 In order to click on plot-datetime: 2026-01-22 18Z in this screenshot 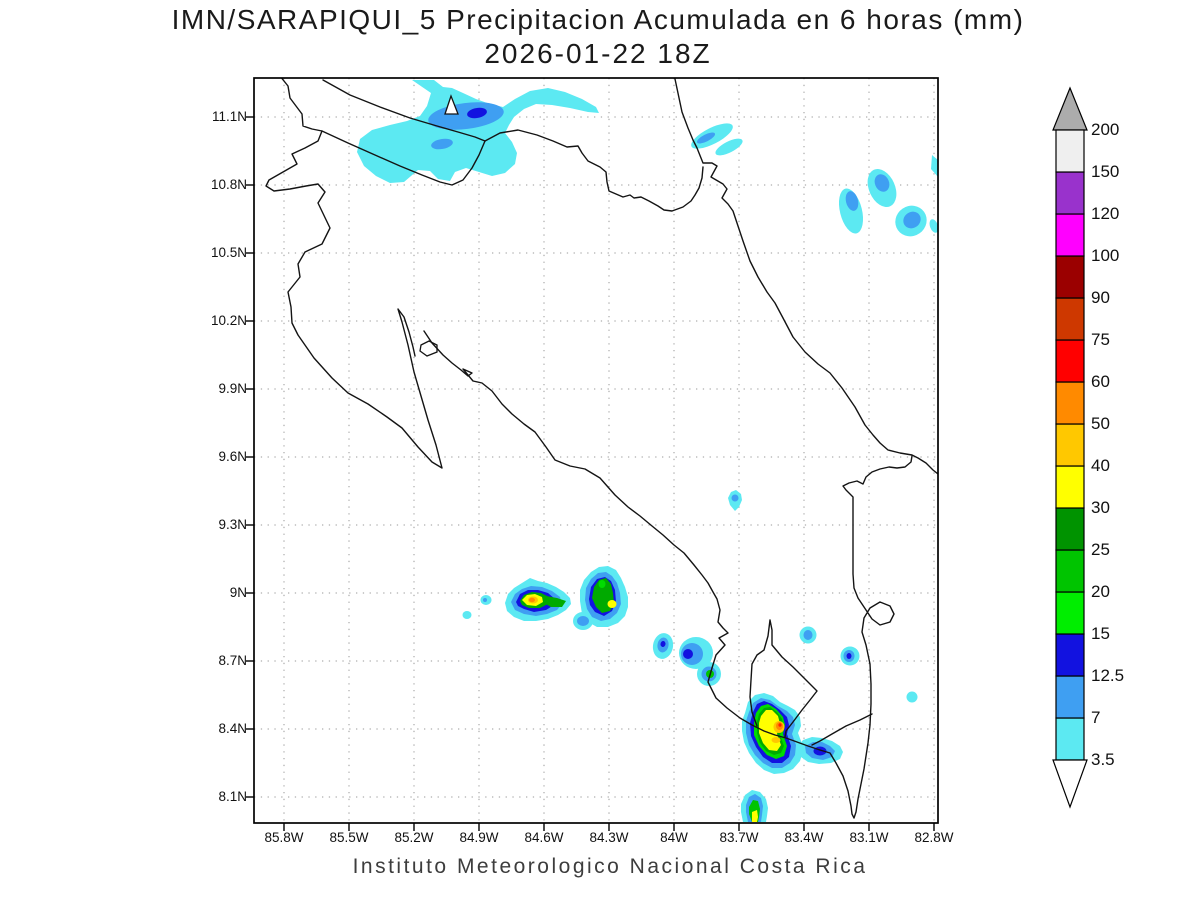, I will do `click(598, 53)`.